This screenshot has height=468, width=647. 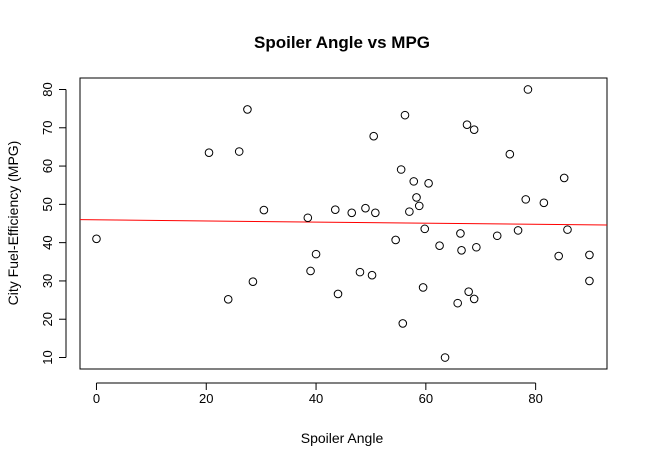 I want to click on regression-line, so click(x=343, y=222).